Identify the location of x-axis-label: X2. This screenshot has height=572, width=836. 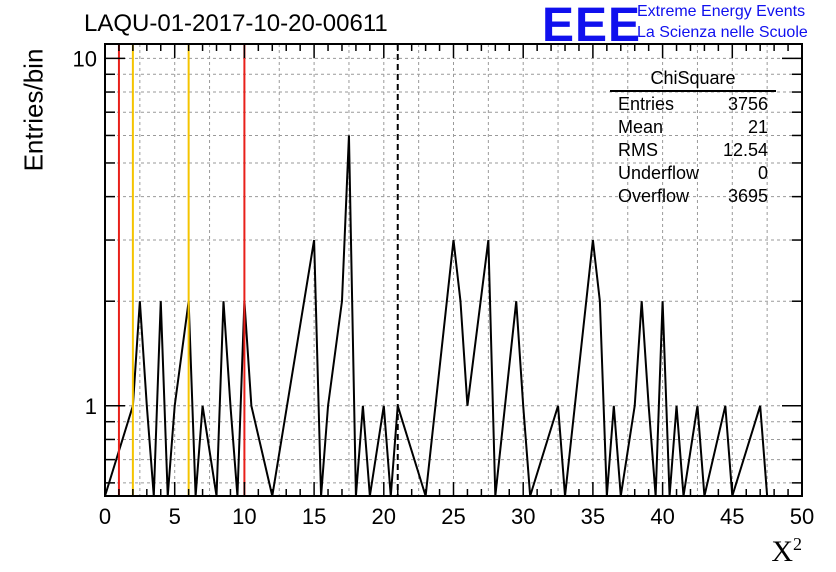
(786, 551).